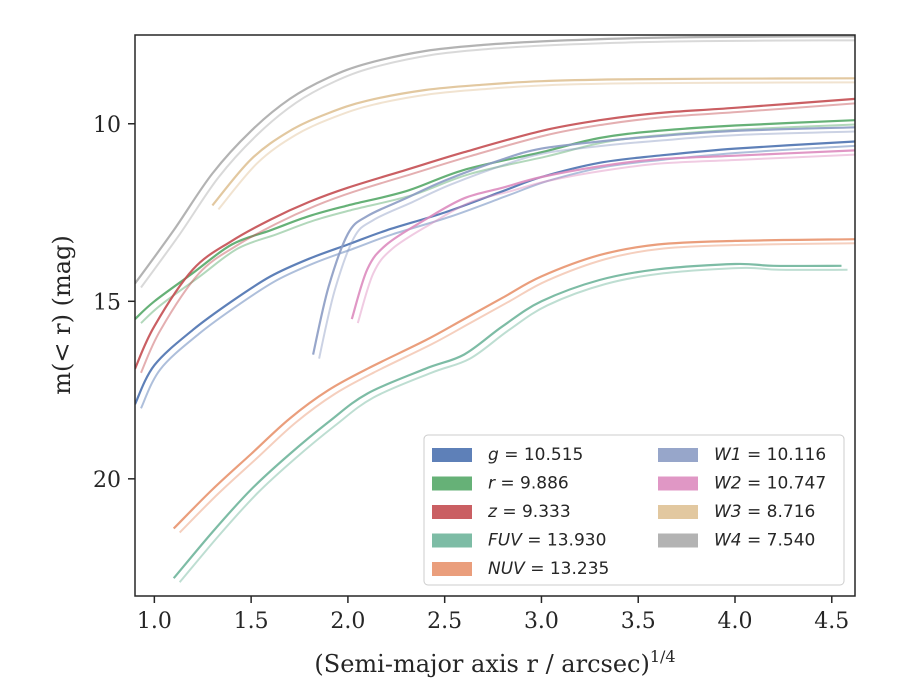 The width and height of the screenshot is (900, 700). What do you see at coordinates (764, 541) in the screenshot?
I see `legend-label-w4: W4 = 7.540` at bounding box center [764, 541].